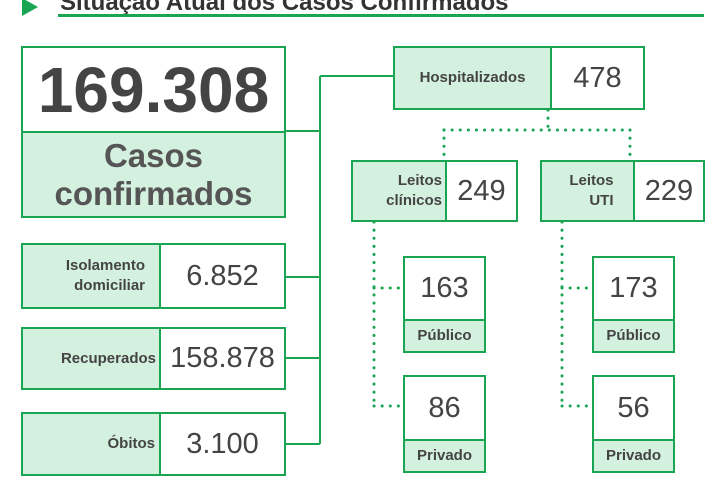 Image resolution: width=706 pixels, height=480 pixels. I want to click on isolation-label: Isolamento domiciliar, so click(105, 275).